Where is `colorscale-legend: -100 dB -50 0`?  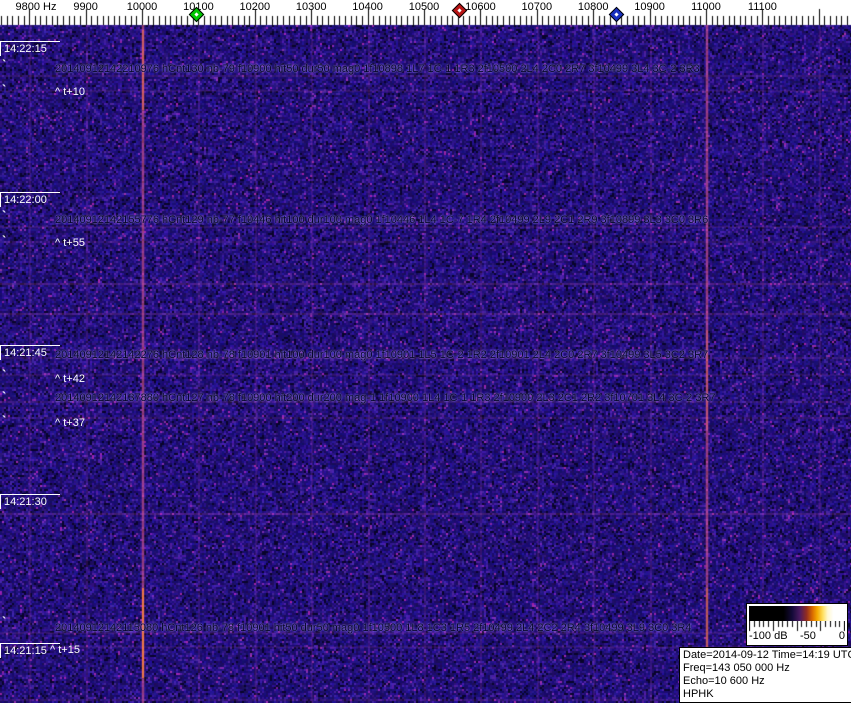 colorscale-legend: -100 dB -50 0 is located at coordinates (797, 624).